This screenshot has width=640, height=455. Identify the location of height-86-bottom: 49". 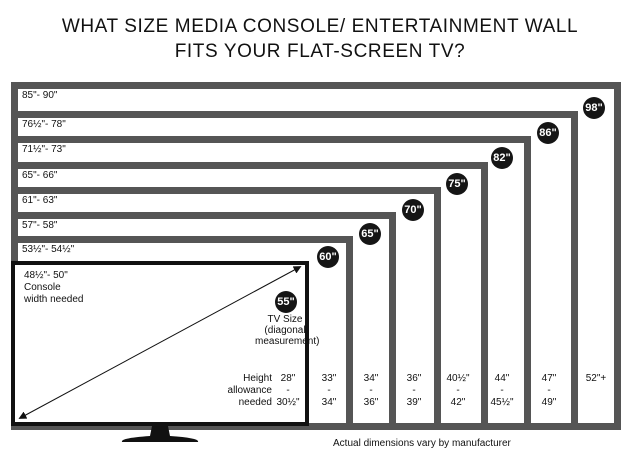
(549, 402).